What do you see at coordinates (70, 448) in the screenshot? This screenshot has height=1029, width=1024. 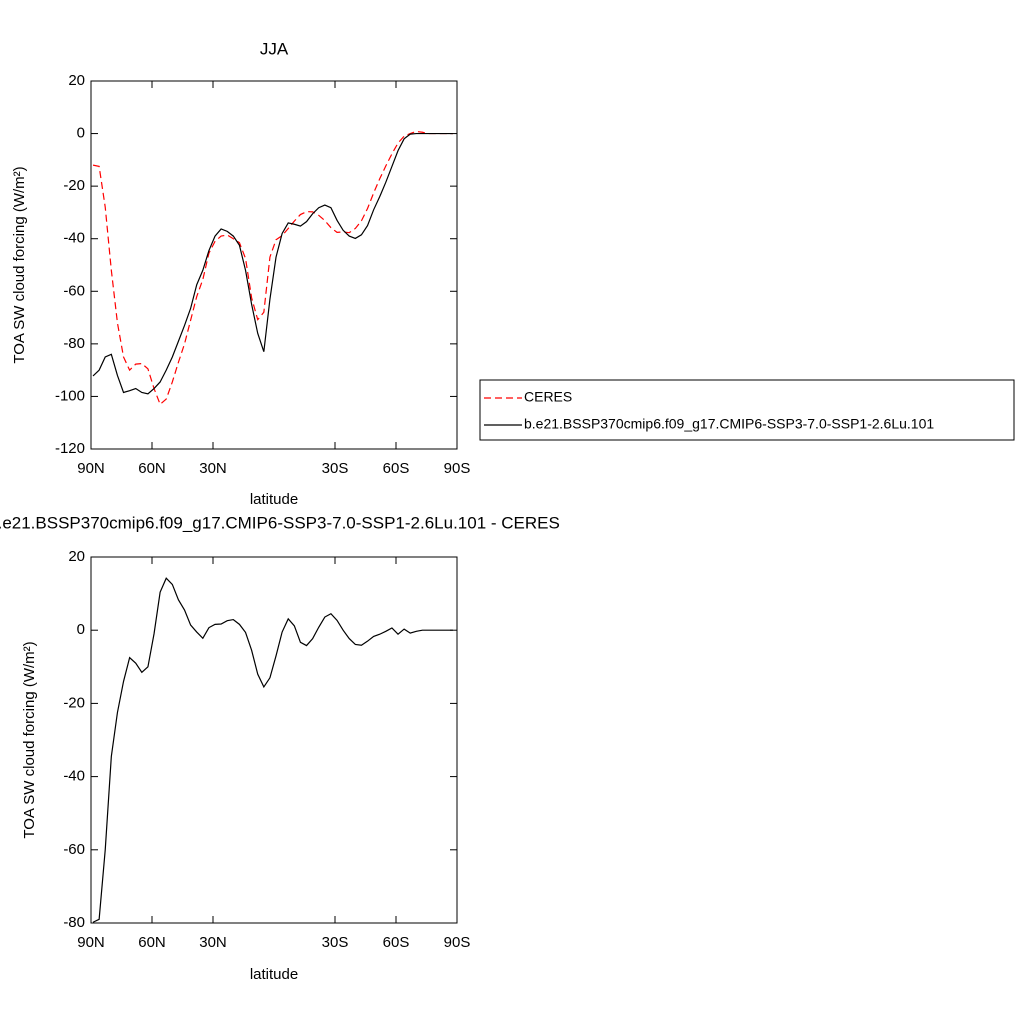 I see `y-tick-label: -120` at bounding box center [70, 448].